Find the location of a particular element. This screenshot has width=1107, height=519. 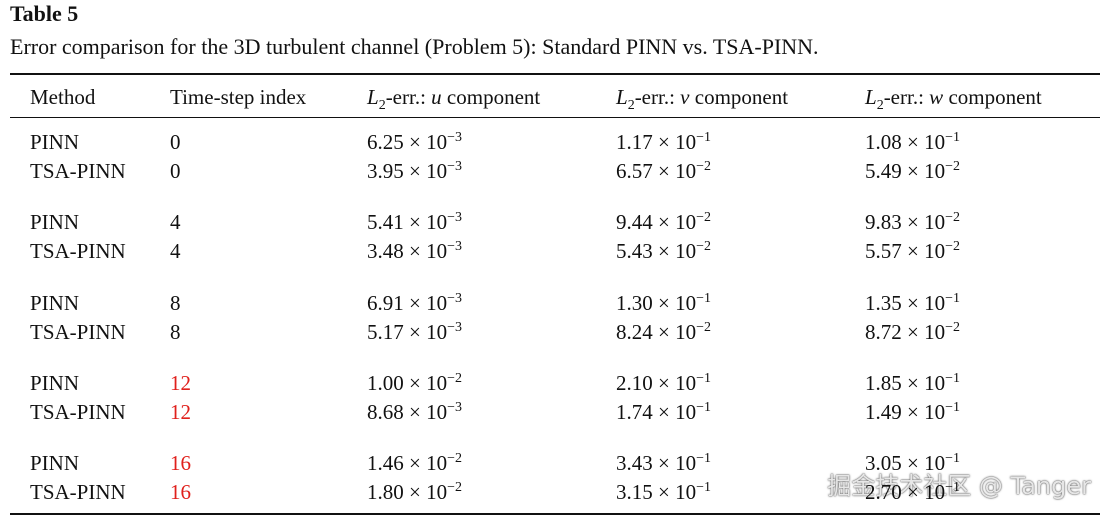

error-cell: 1.00 × 10⁻² is located at coordinates (414, 383).